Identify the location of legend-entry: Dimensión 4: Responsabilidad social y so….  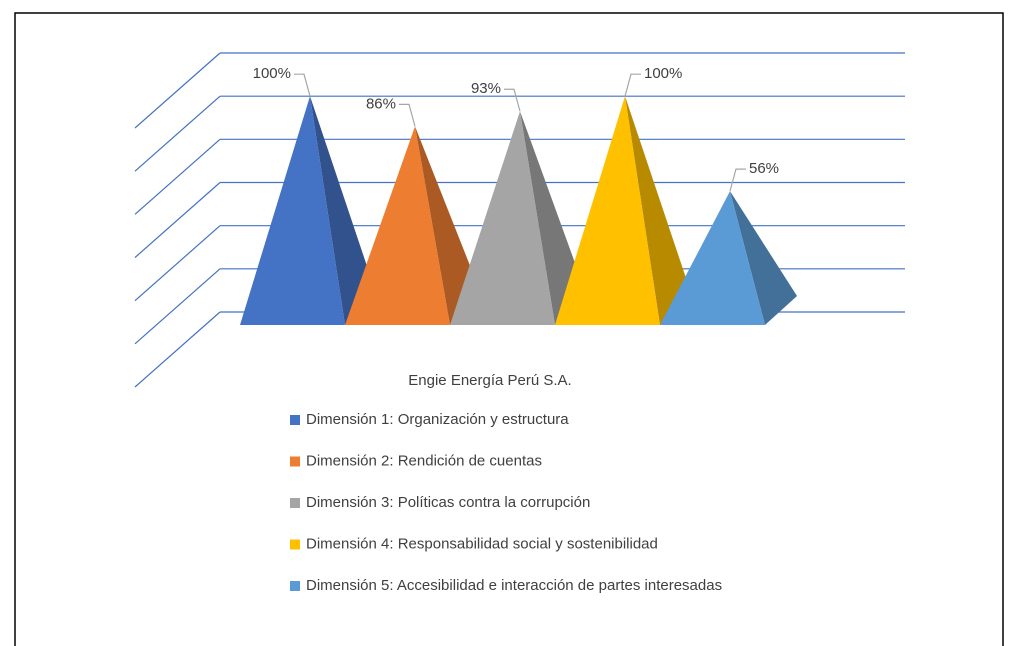
(482, 543).